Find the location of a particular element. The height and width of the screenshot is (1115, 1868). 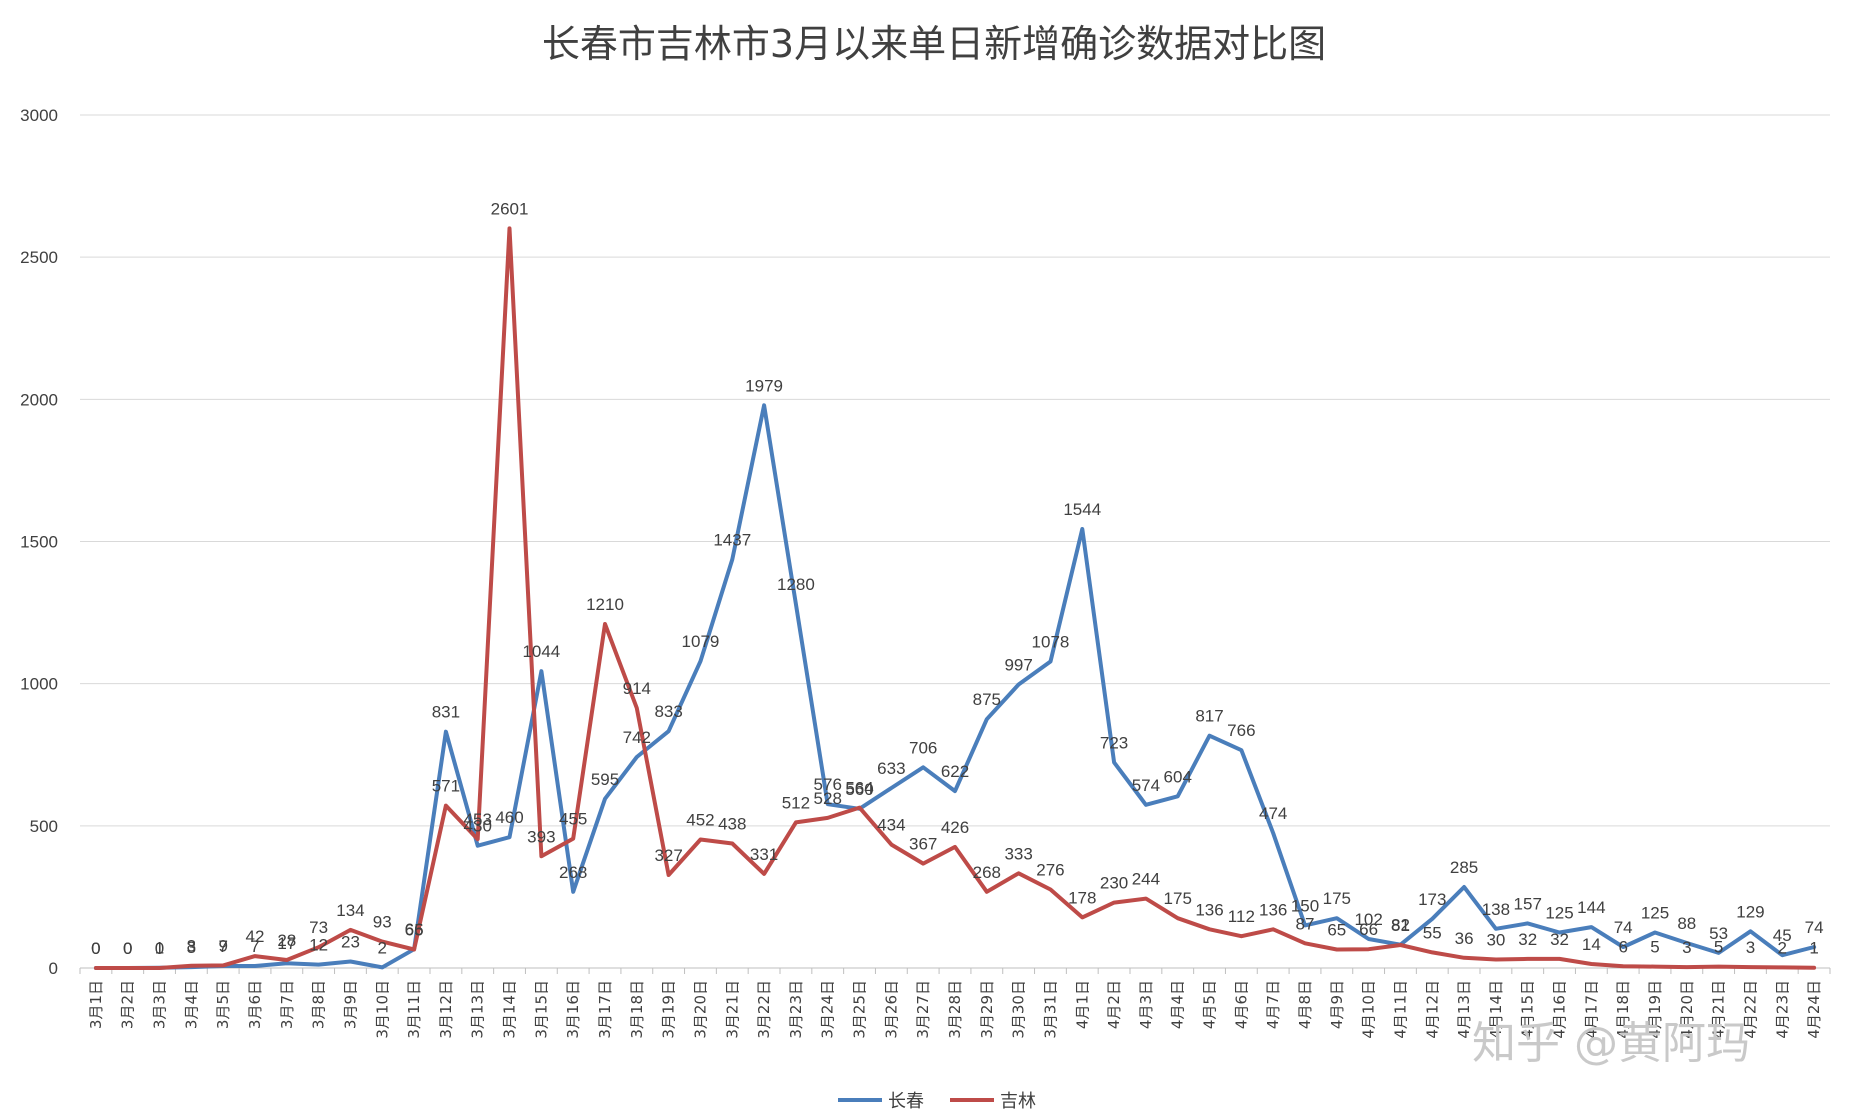

legend: 长春 吉林 is located at coordinates (937, 1101).